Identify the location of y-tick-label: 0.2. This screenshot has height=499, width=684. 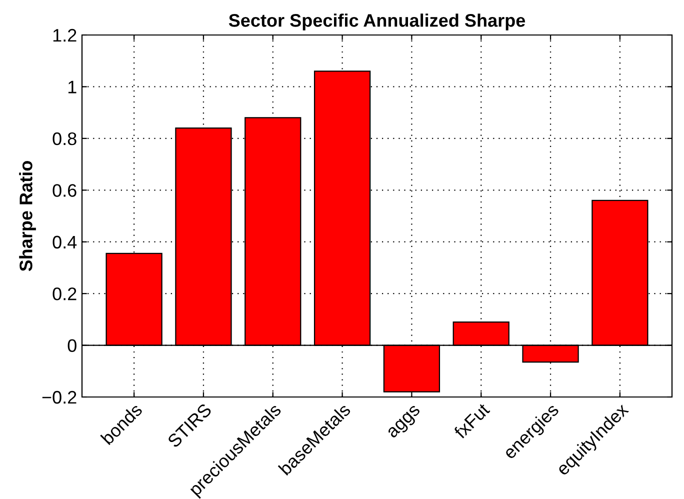
(64, 294).